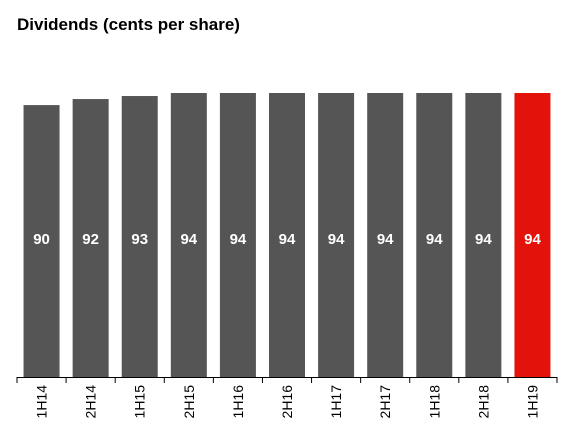  What do you see at coordinates (128, 24) in the screenshot?
I see `chart-title: Dividends (cents per share)` at bounding box center [128, 24].